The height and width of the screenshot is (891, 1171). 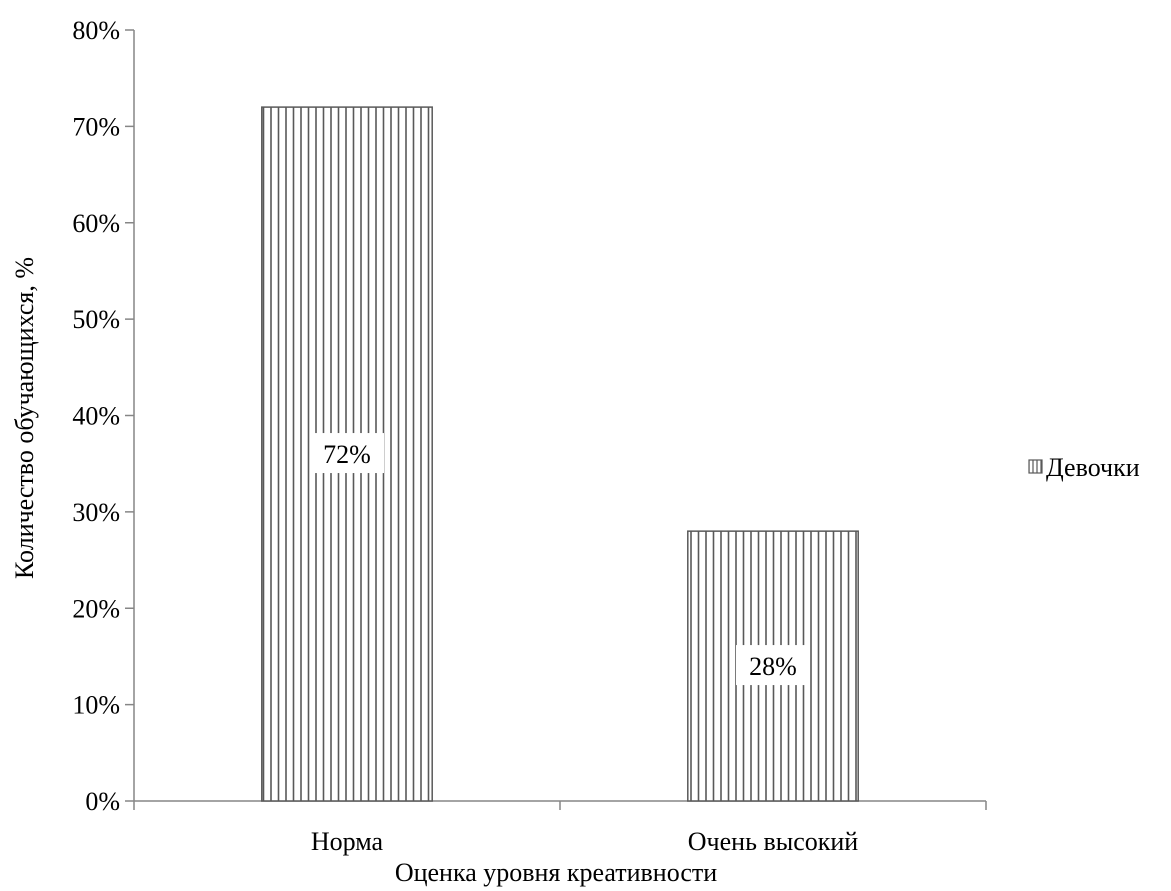 What do you see at coordinates (773, 841) in the screenshot?
I see `x-category-label: Очень высокий` at bounding box center [773, 841].